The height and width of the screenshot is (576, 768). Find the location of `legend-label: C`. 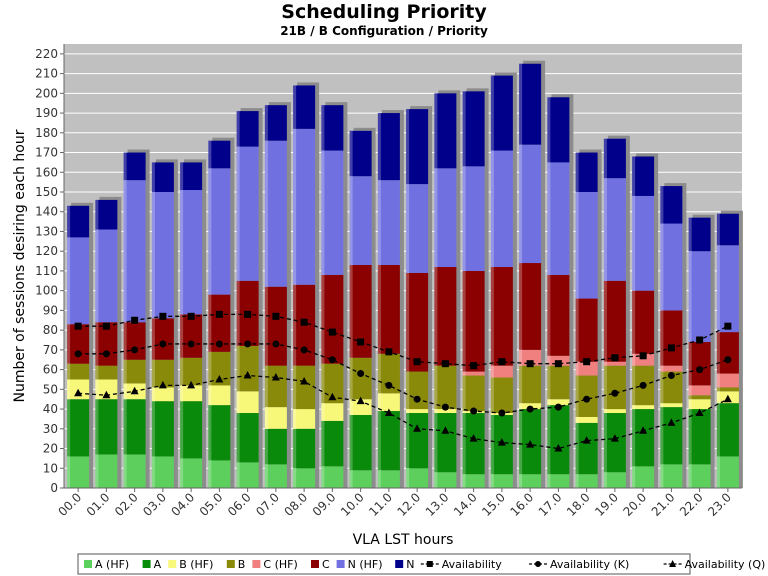

legend-label: C is located at coordinates (326, 564).